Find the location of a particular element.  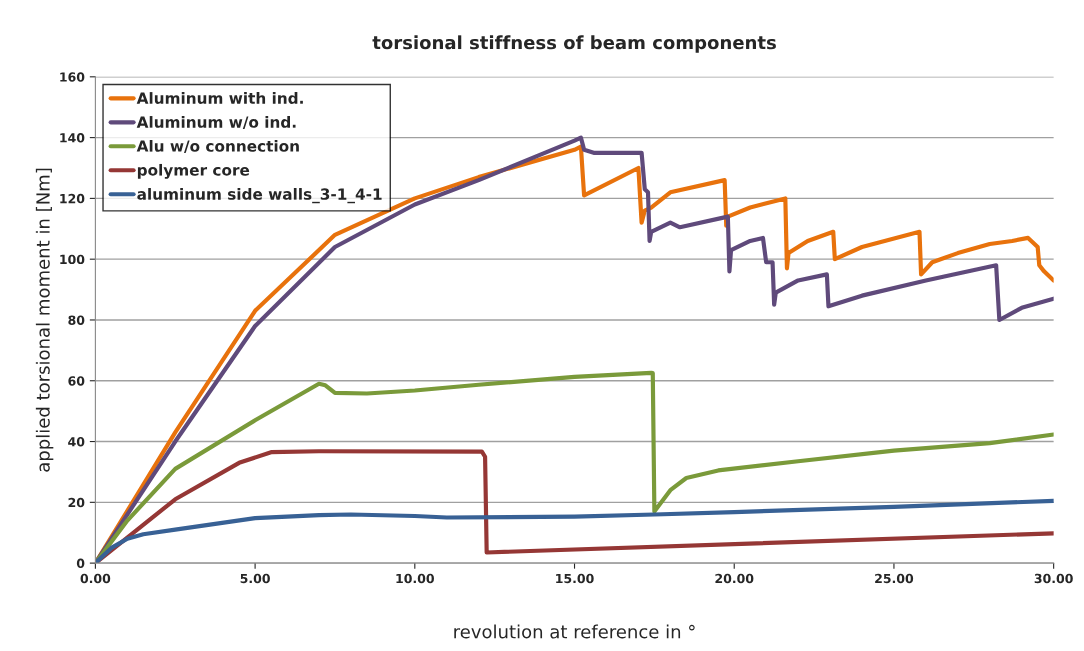

y-tick-label: 140 is located at coordinates (72, 138).